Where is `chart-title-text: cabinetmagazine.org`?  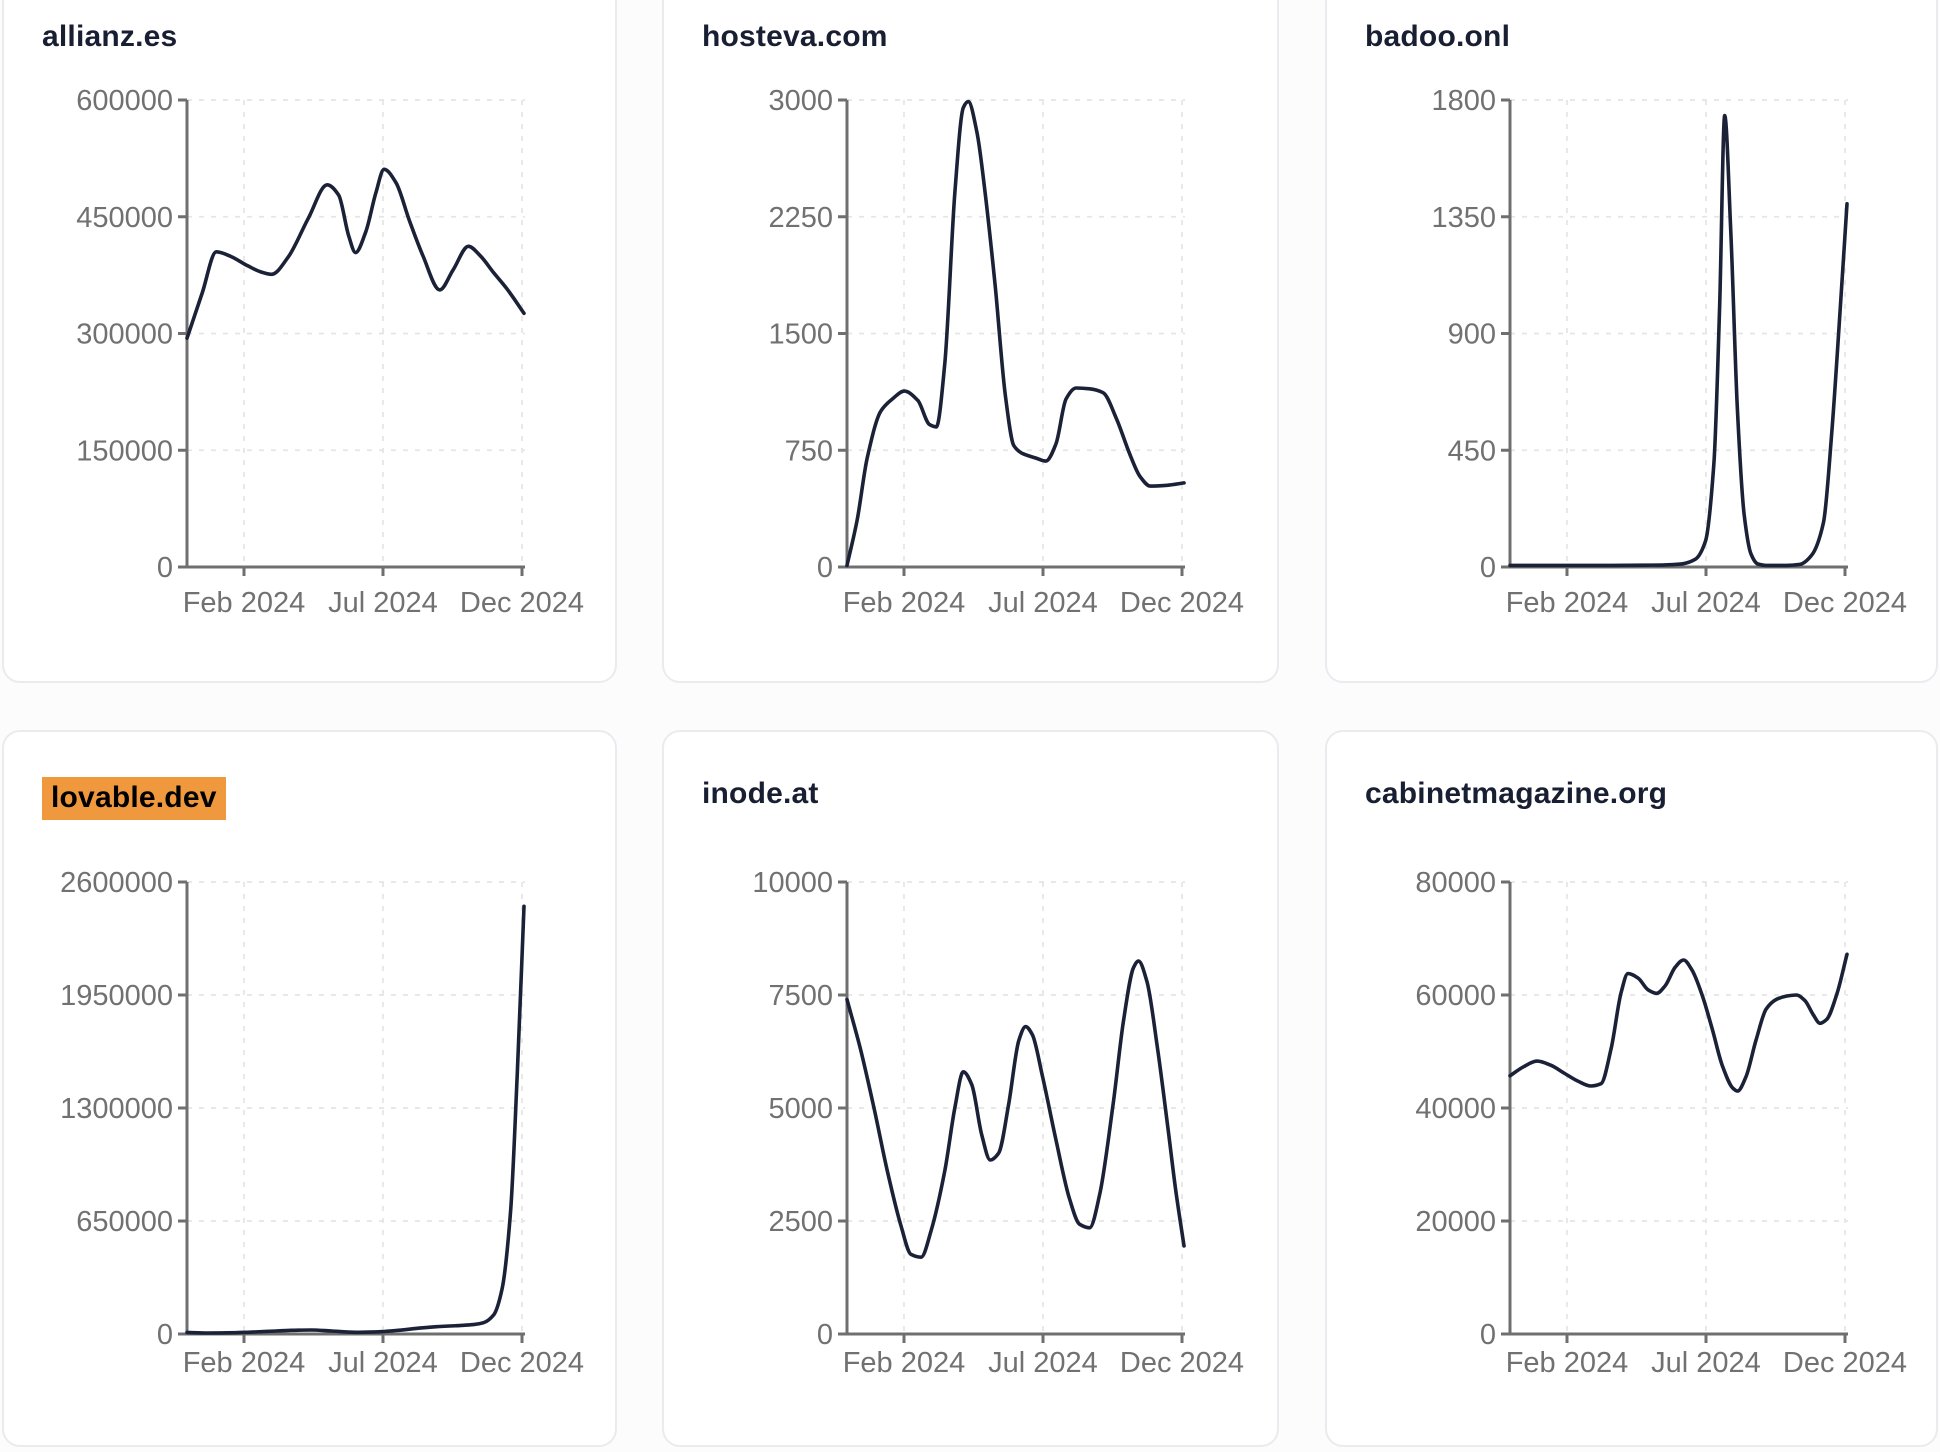
chart-title-text: cabinetmagazine.org is located at coordinates (1516, 793).